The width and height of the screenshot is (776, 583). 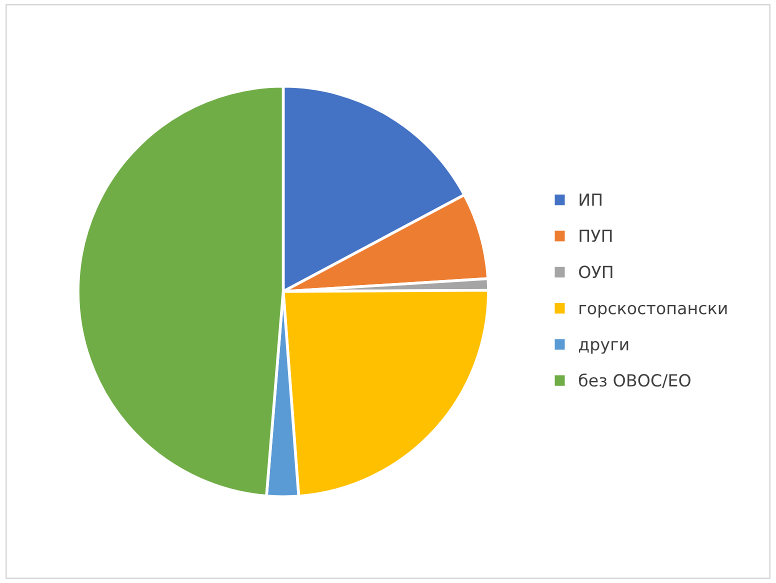 I want to click on legend-label: ОУП, so click(x=595, y=272).